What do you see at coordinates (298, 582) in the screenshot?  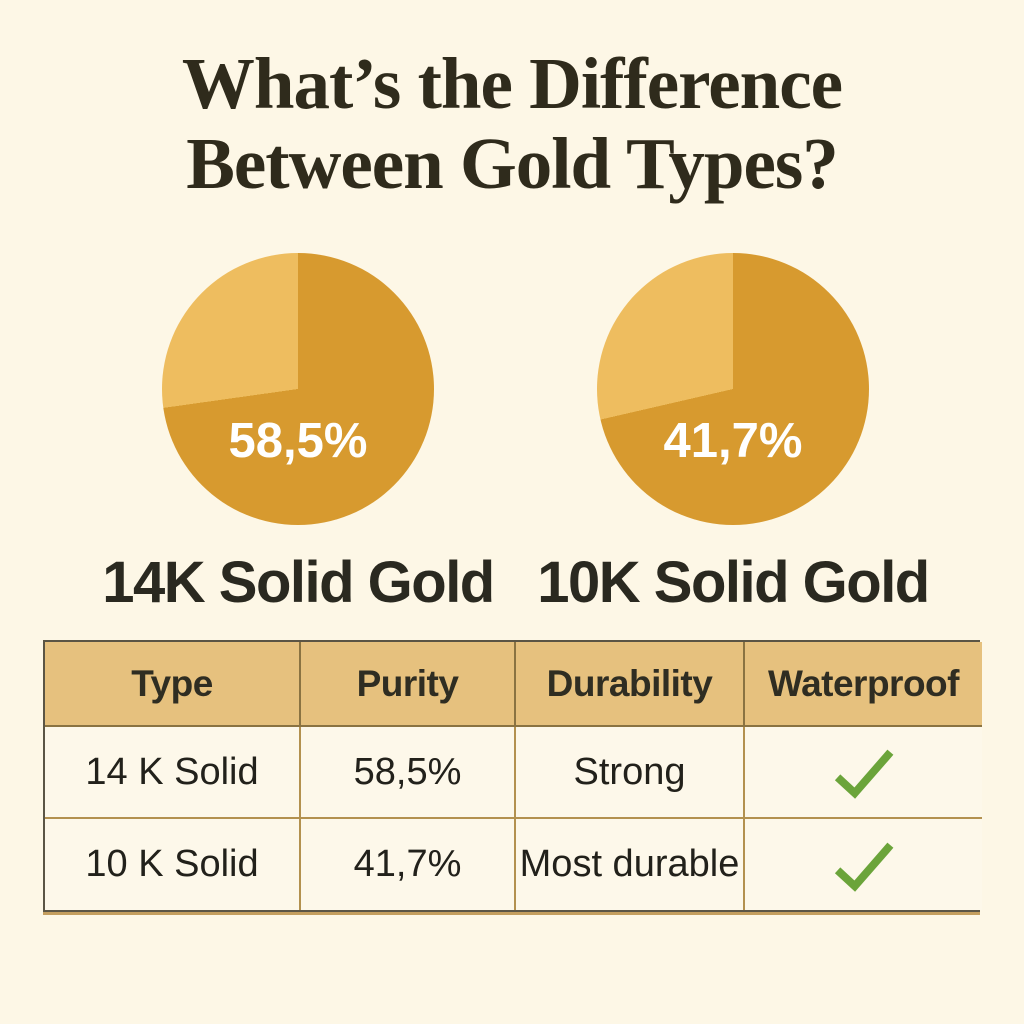 I see `pie-caption-14k: 14K Solid Gold` at bounding box center [298, 582].